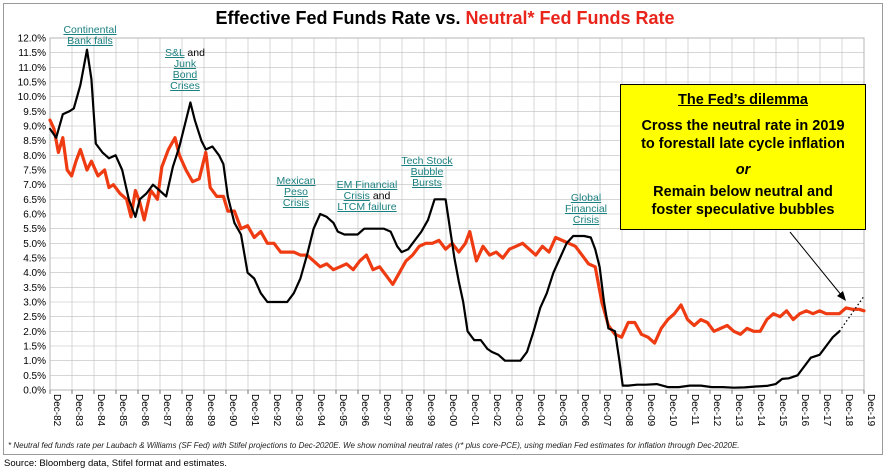 The height and width of the screenshot is (471, 890). Describe the element at coordinates (782, 410) in the screenshot. I see `x-tick-label: Dec-15` at that location.